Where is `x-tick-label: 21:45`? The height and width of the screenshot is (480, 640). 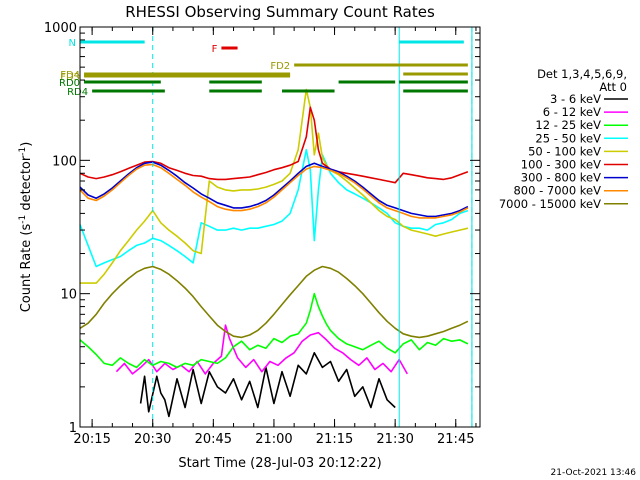 x-tick-label: 21:45 is located at coordinates (455, 439).